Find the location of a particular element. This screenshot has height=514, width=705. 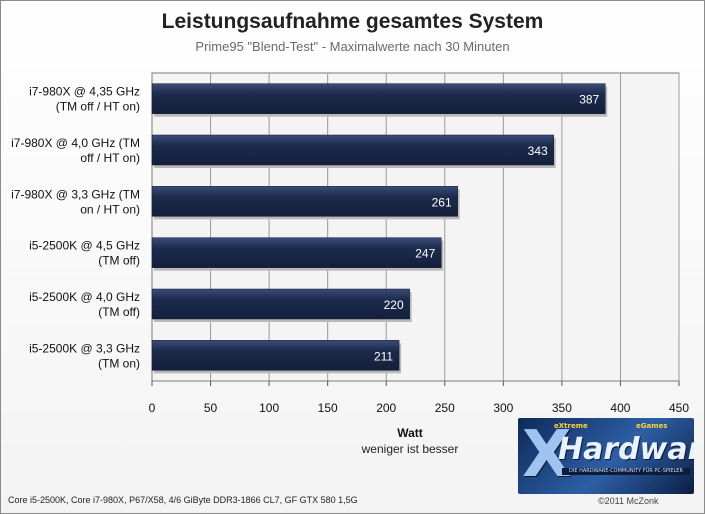

bar-value-label: 261 is located at coordinates (442, 202).